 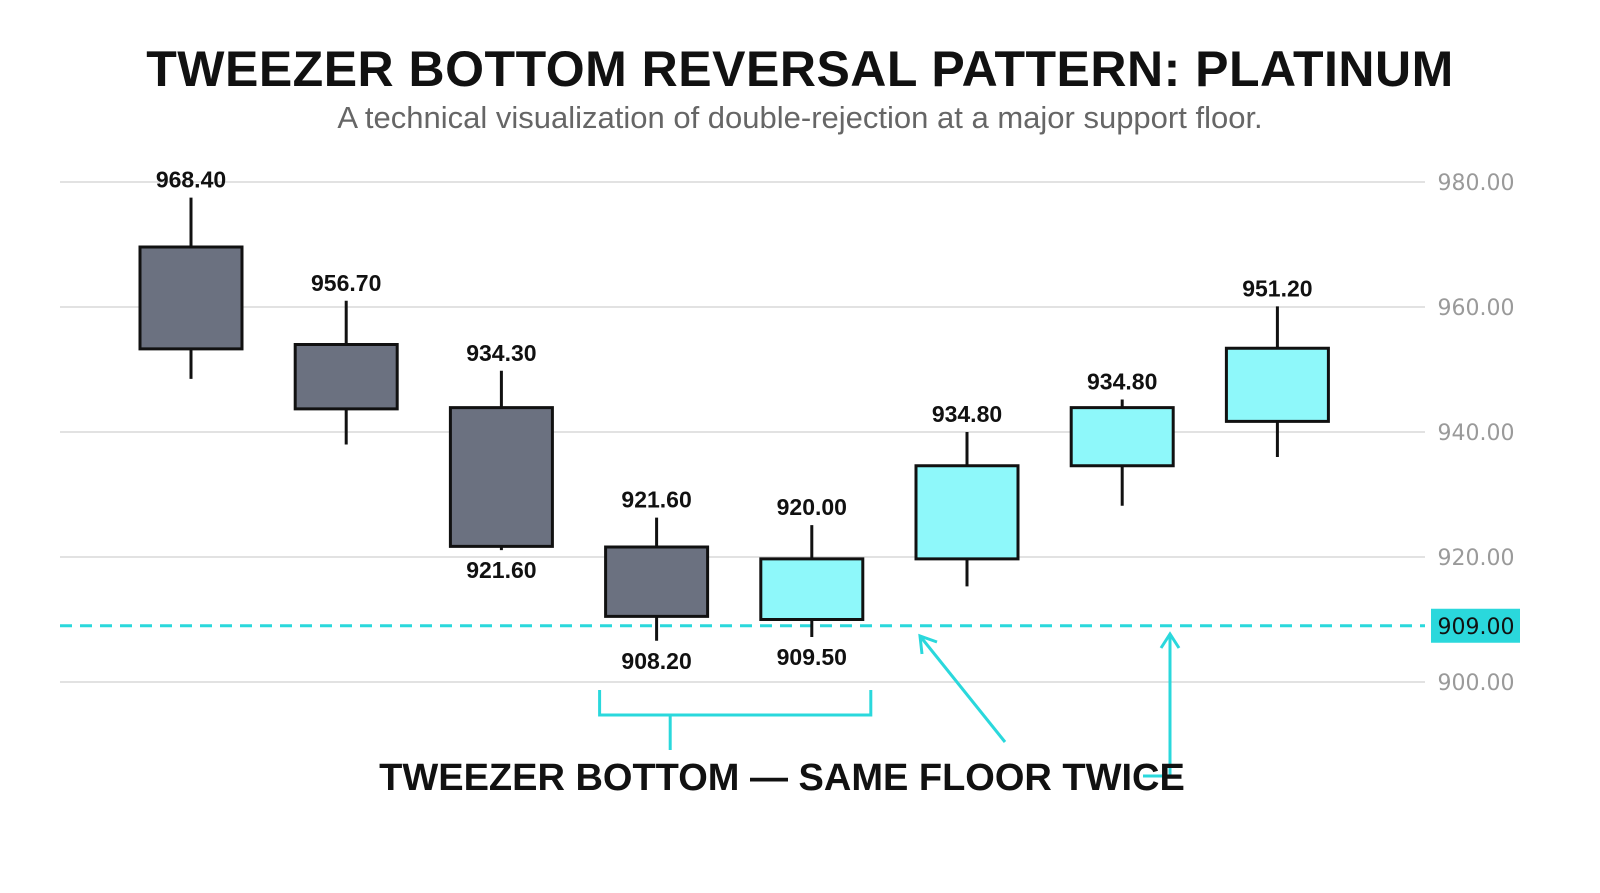 I want to click on bracket, so click(x=735, y=720).